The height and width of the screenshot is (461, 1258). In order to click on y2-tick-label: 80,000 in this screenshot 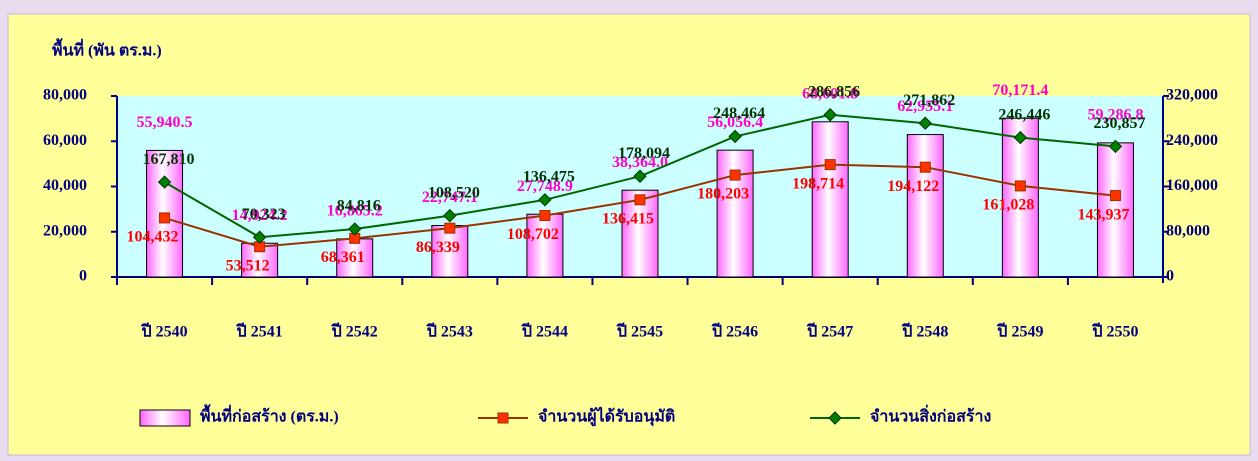, I will do `click(1188, 230)`.